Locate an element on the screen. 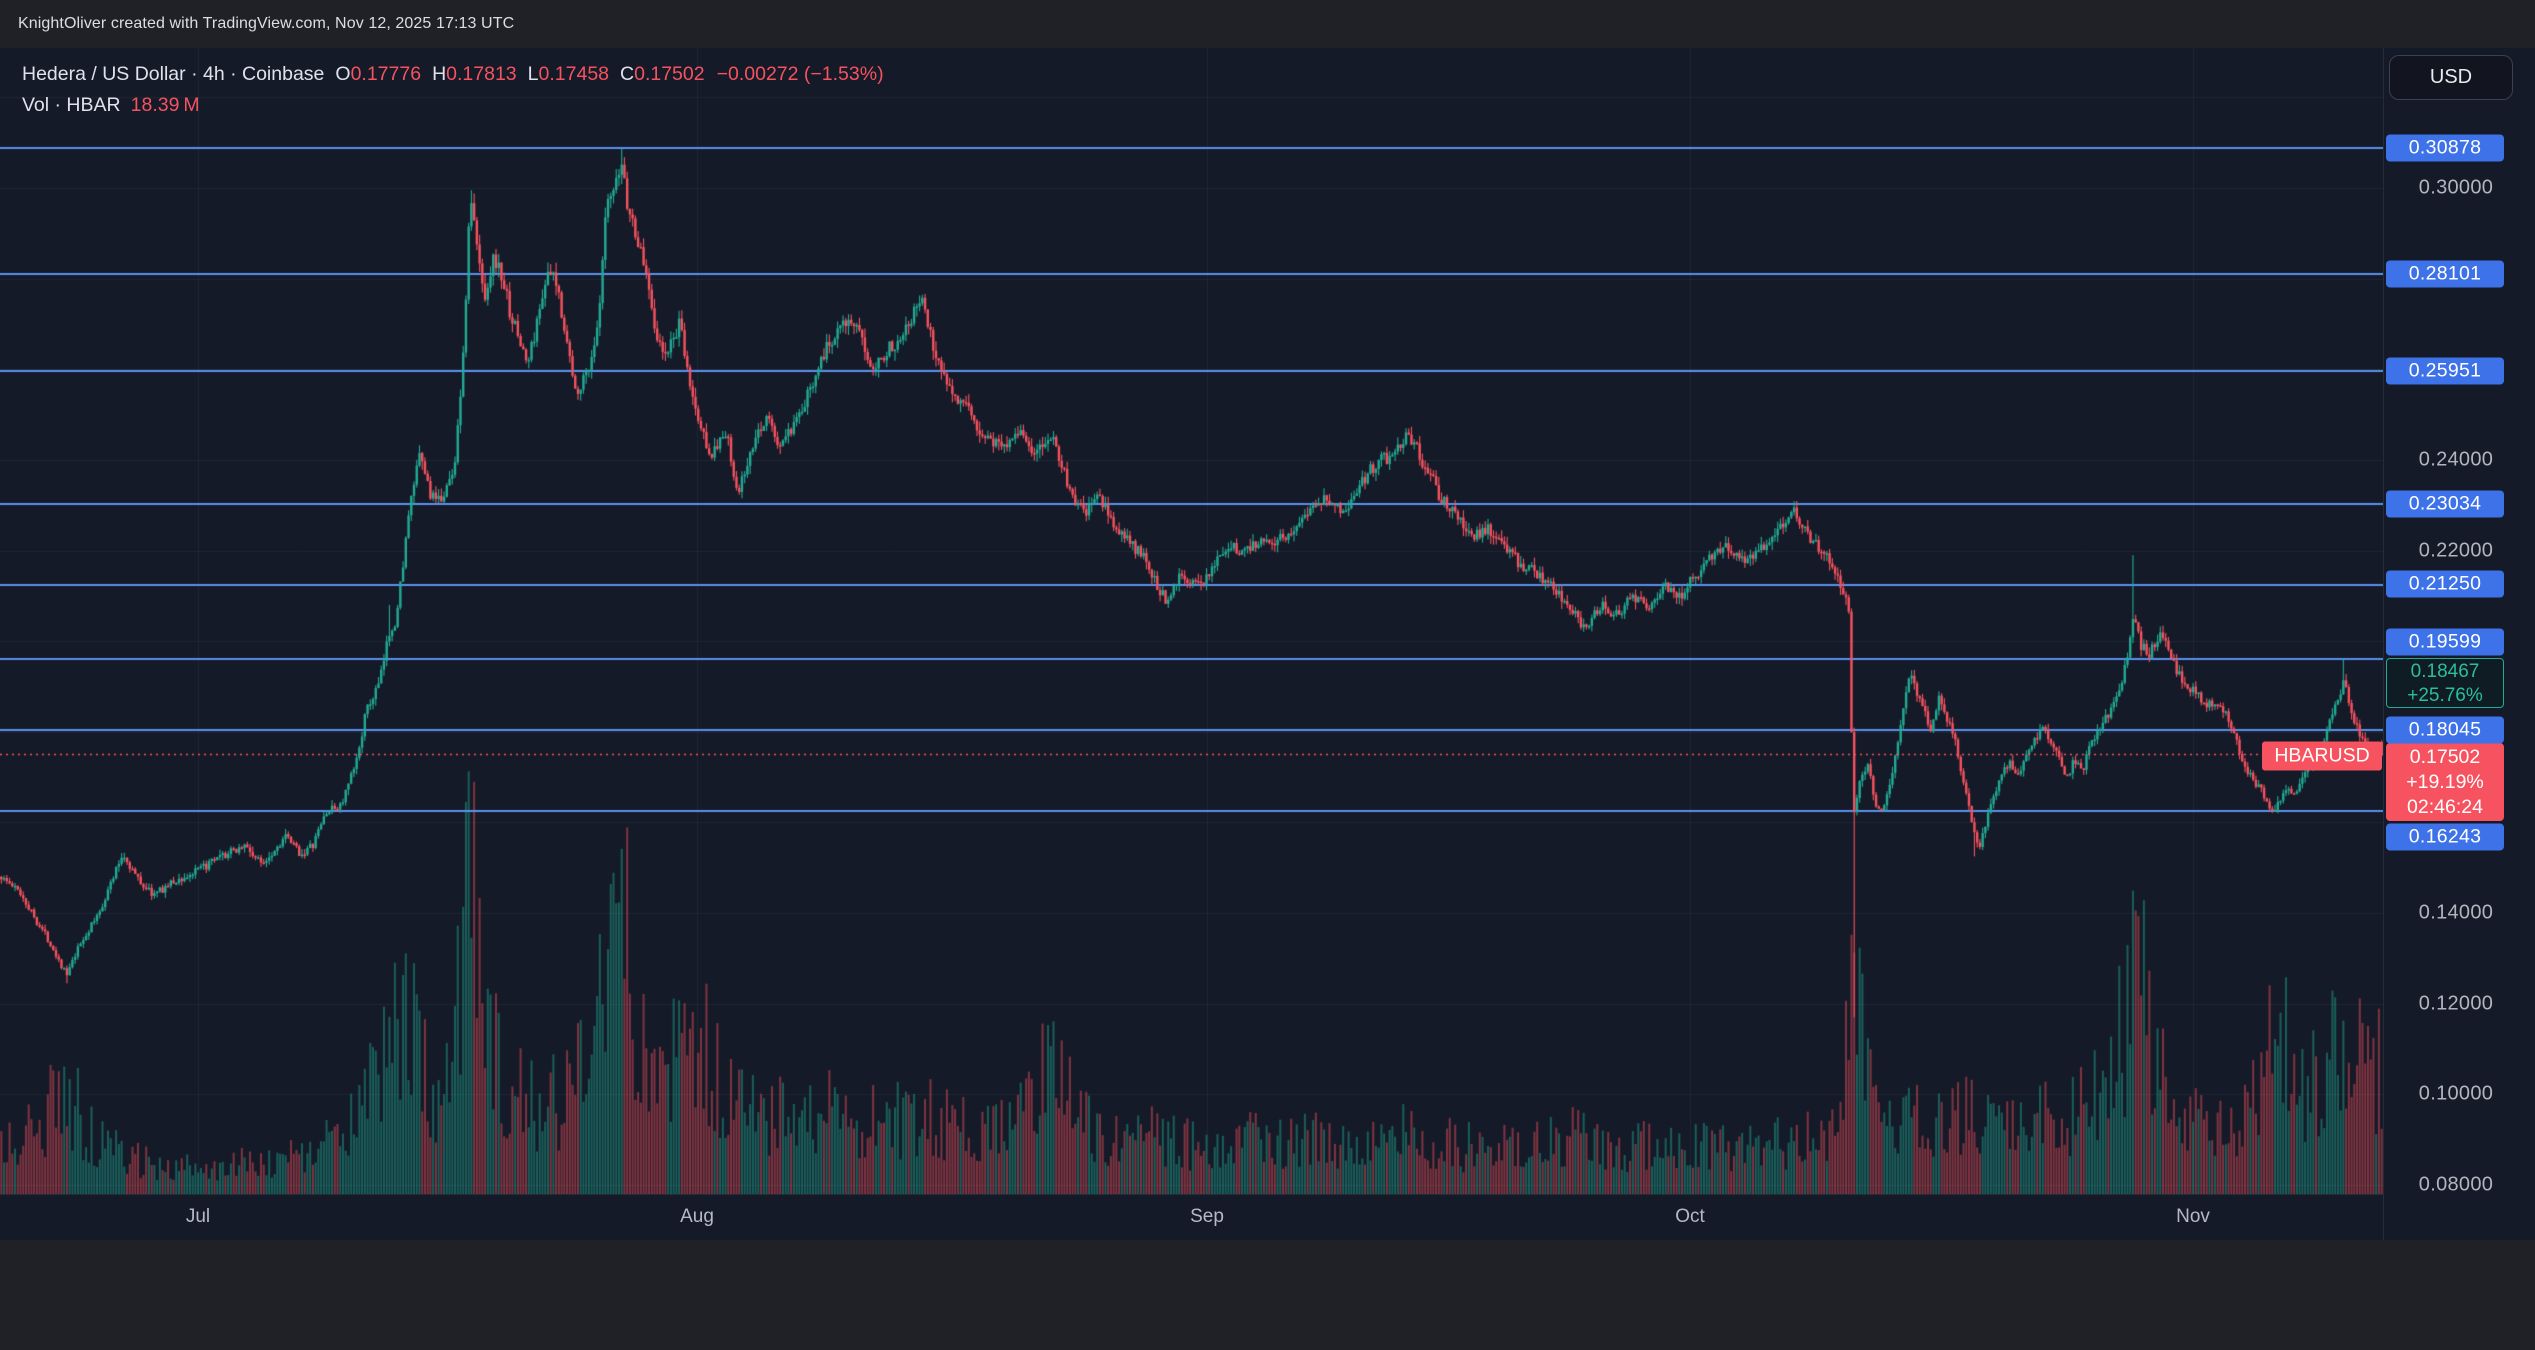 This screenshot has width=2535, height=1350. time-axis: Jul Aug Sep Oct Nov is located at coordinates (1267, 1217).